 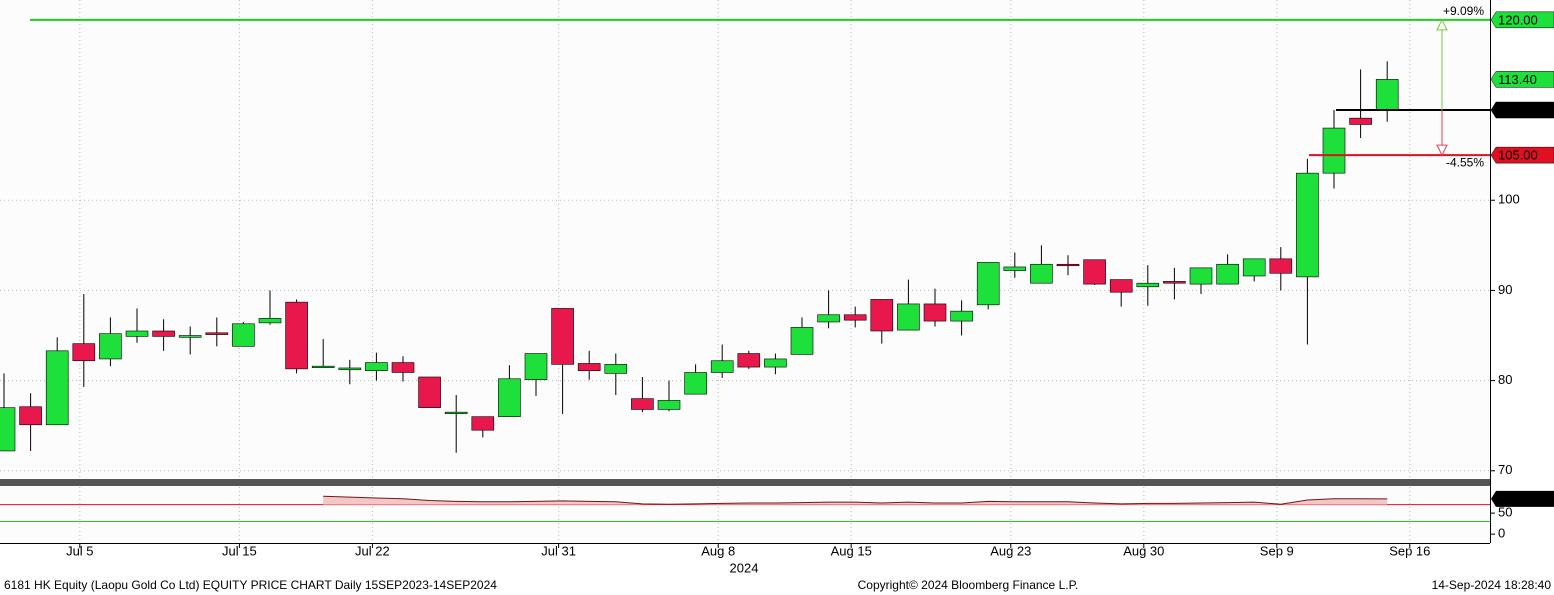 I want to click on footer-right: 14-Sep-2024 18:28:40, so click(x=1492, y=585).